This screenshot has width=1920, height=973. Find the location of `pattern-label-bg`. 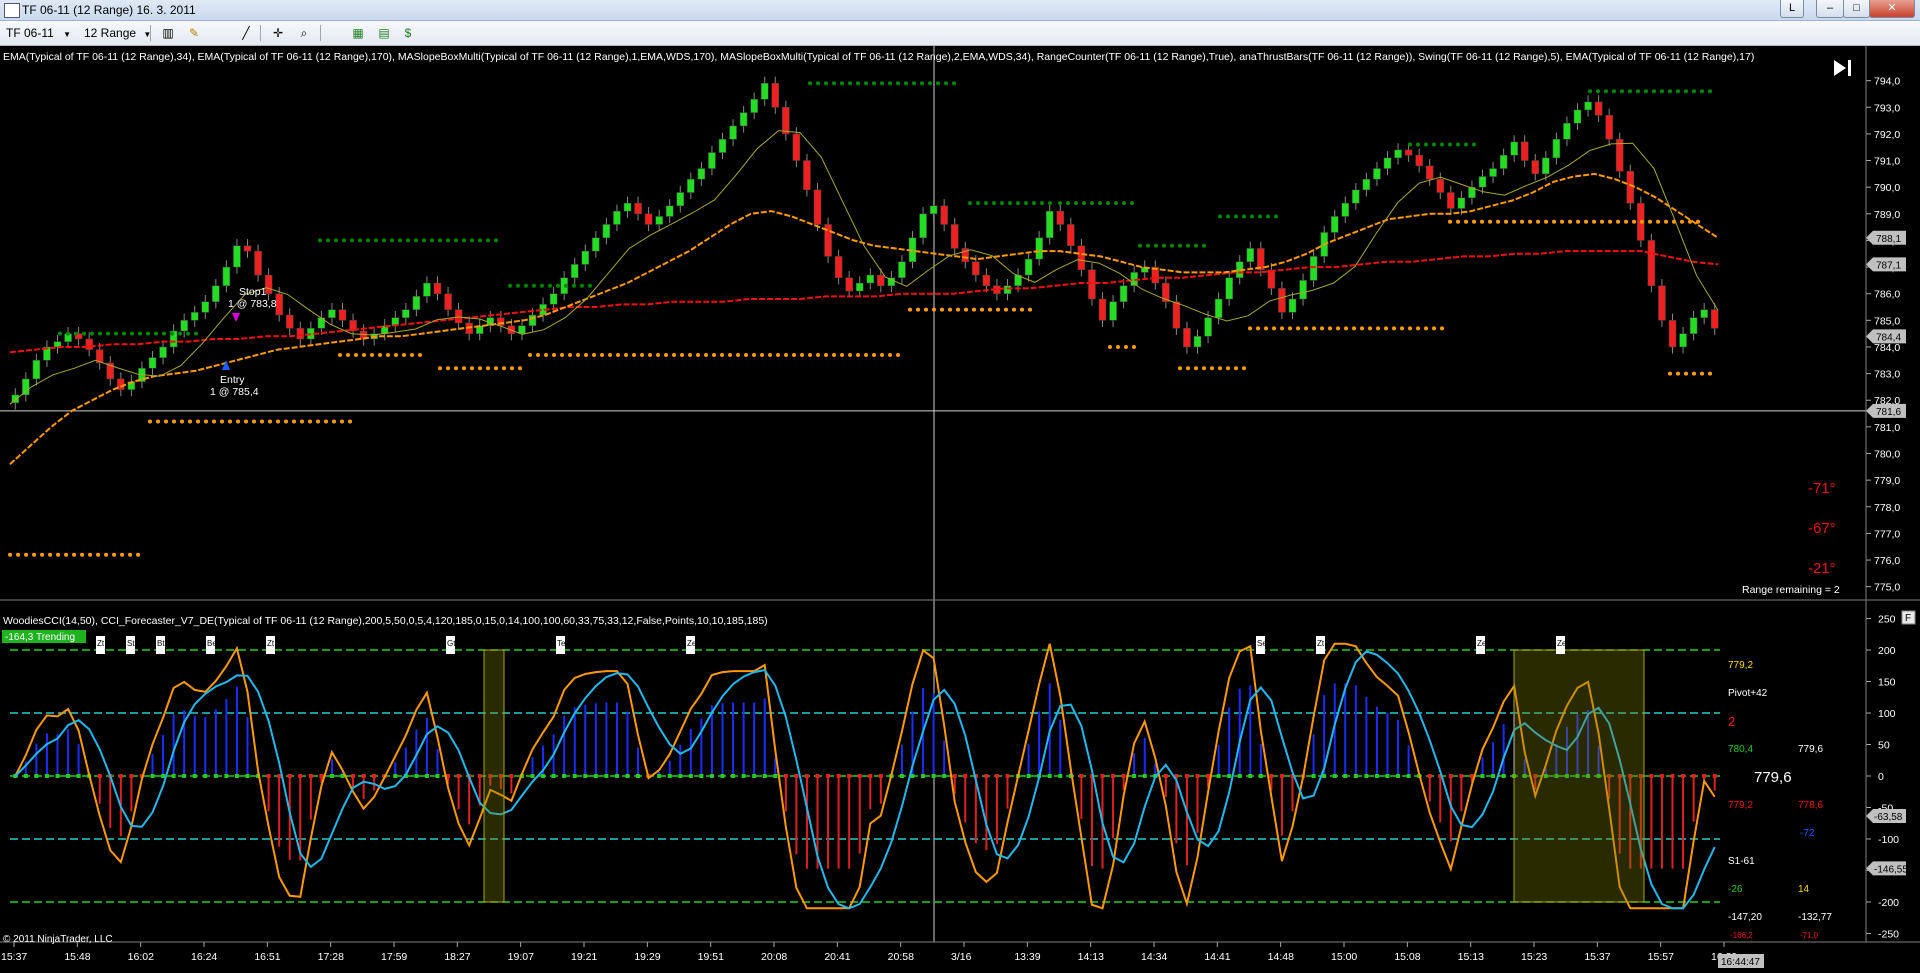

pattern-label-bg is located at coordinates (100, 645).